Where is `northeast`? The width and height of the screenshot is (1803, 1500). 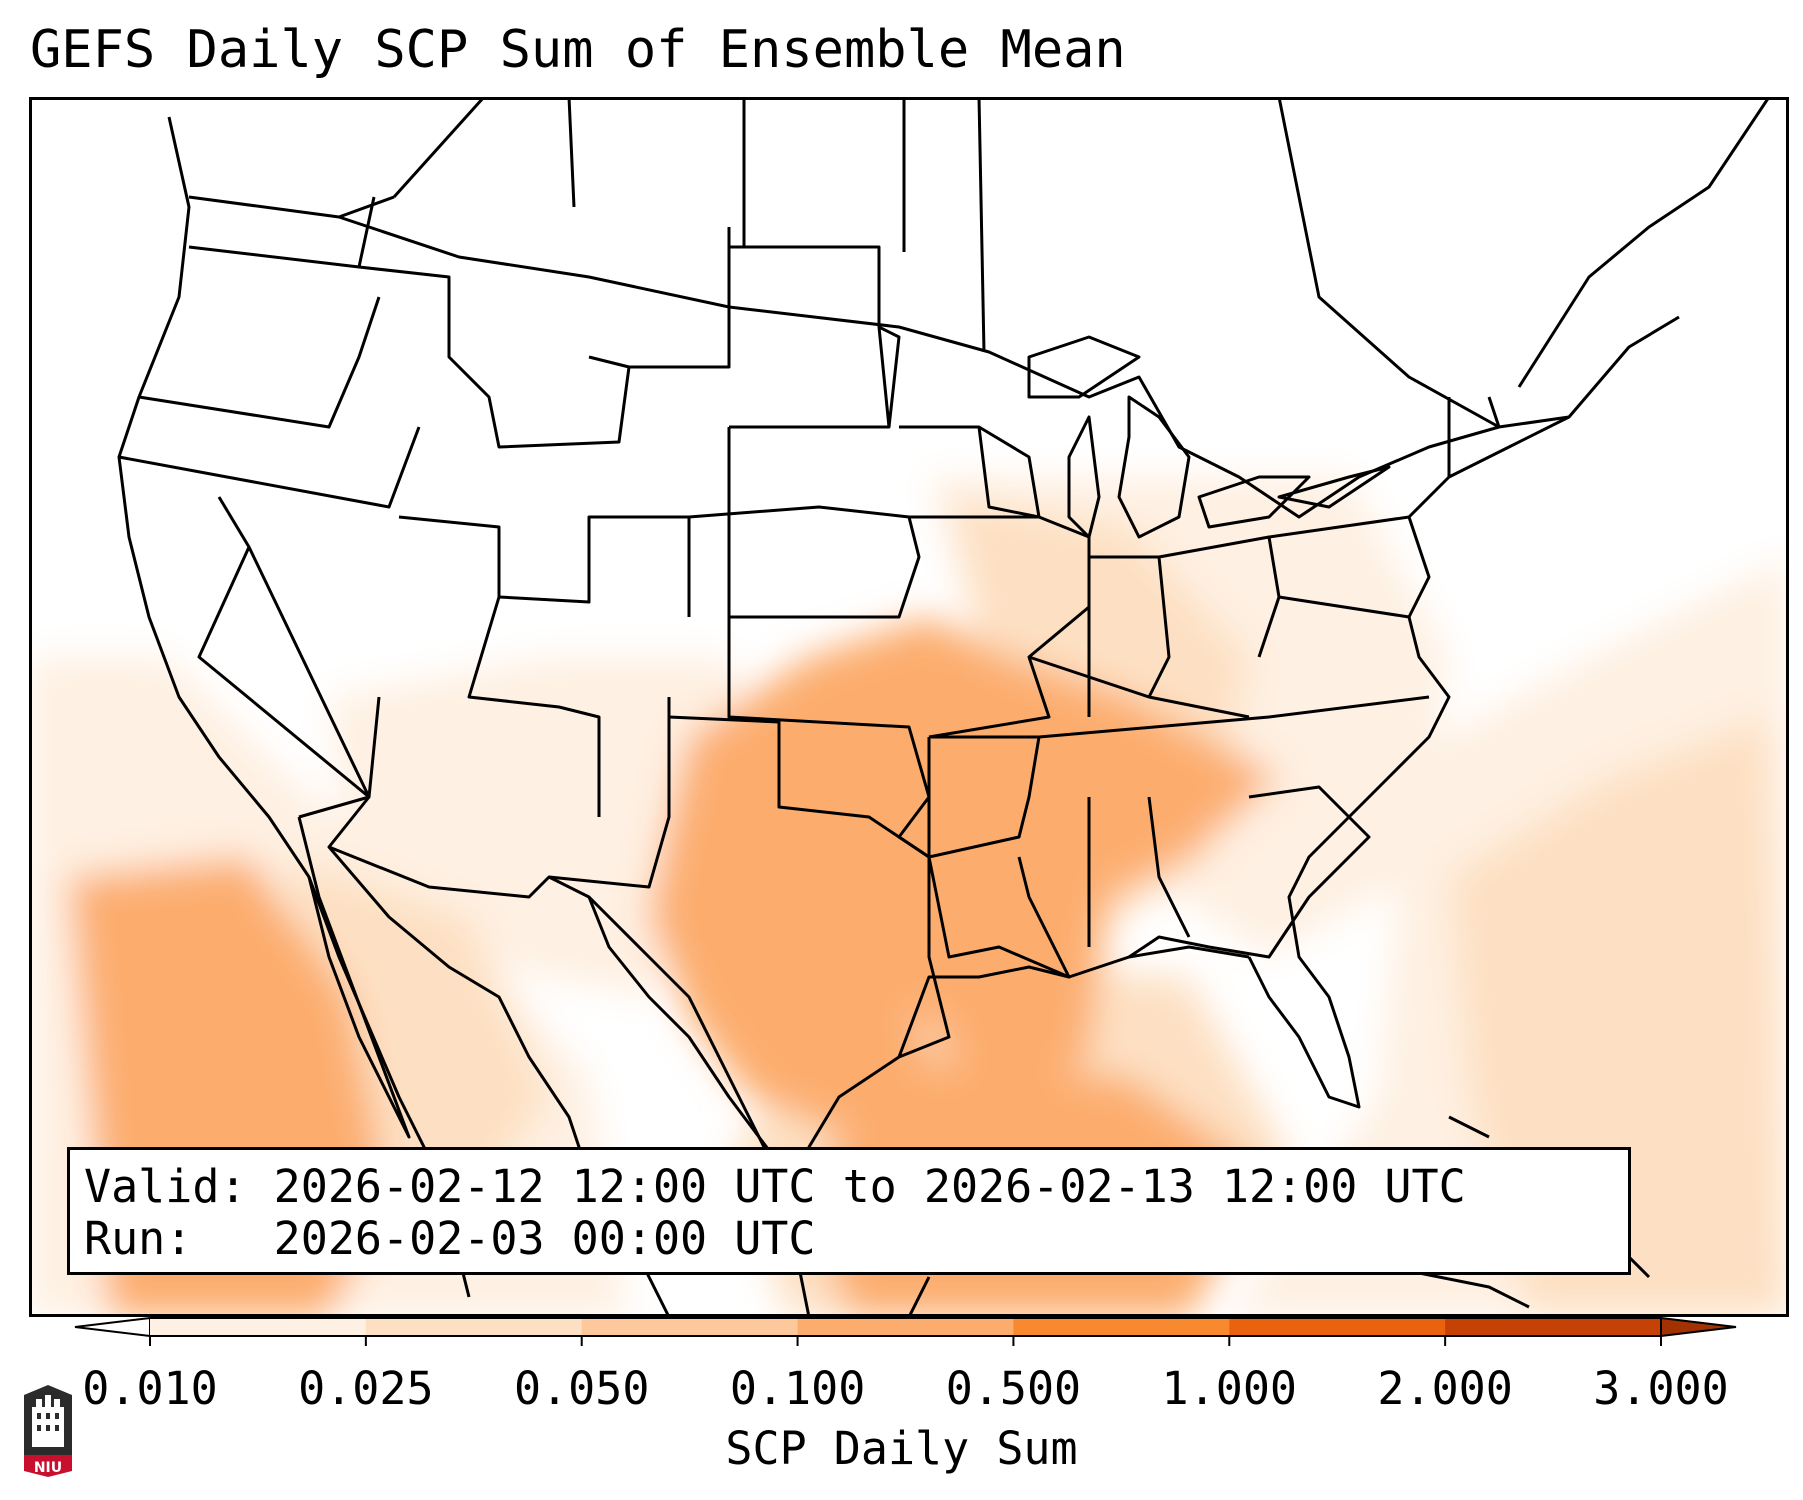
northeast is located at coordinates (1419, 507).